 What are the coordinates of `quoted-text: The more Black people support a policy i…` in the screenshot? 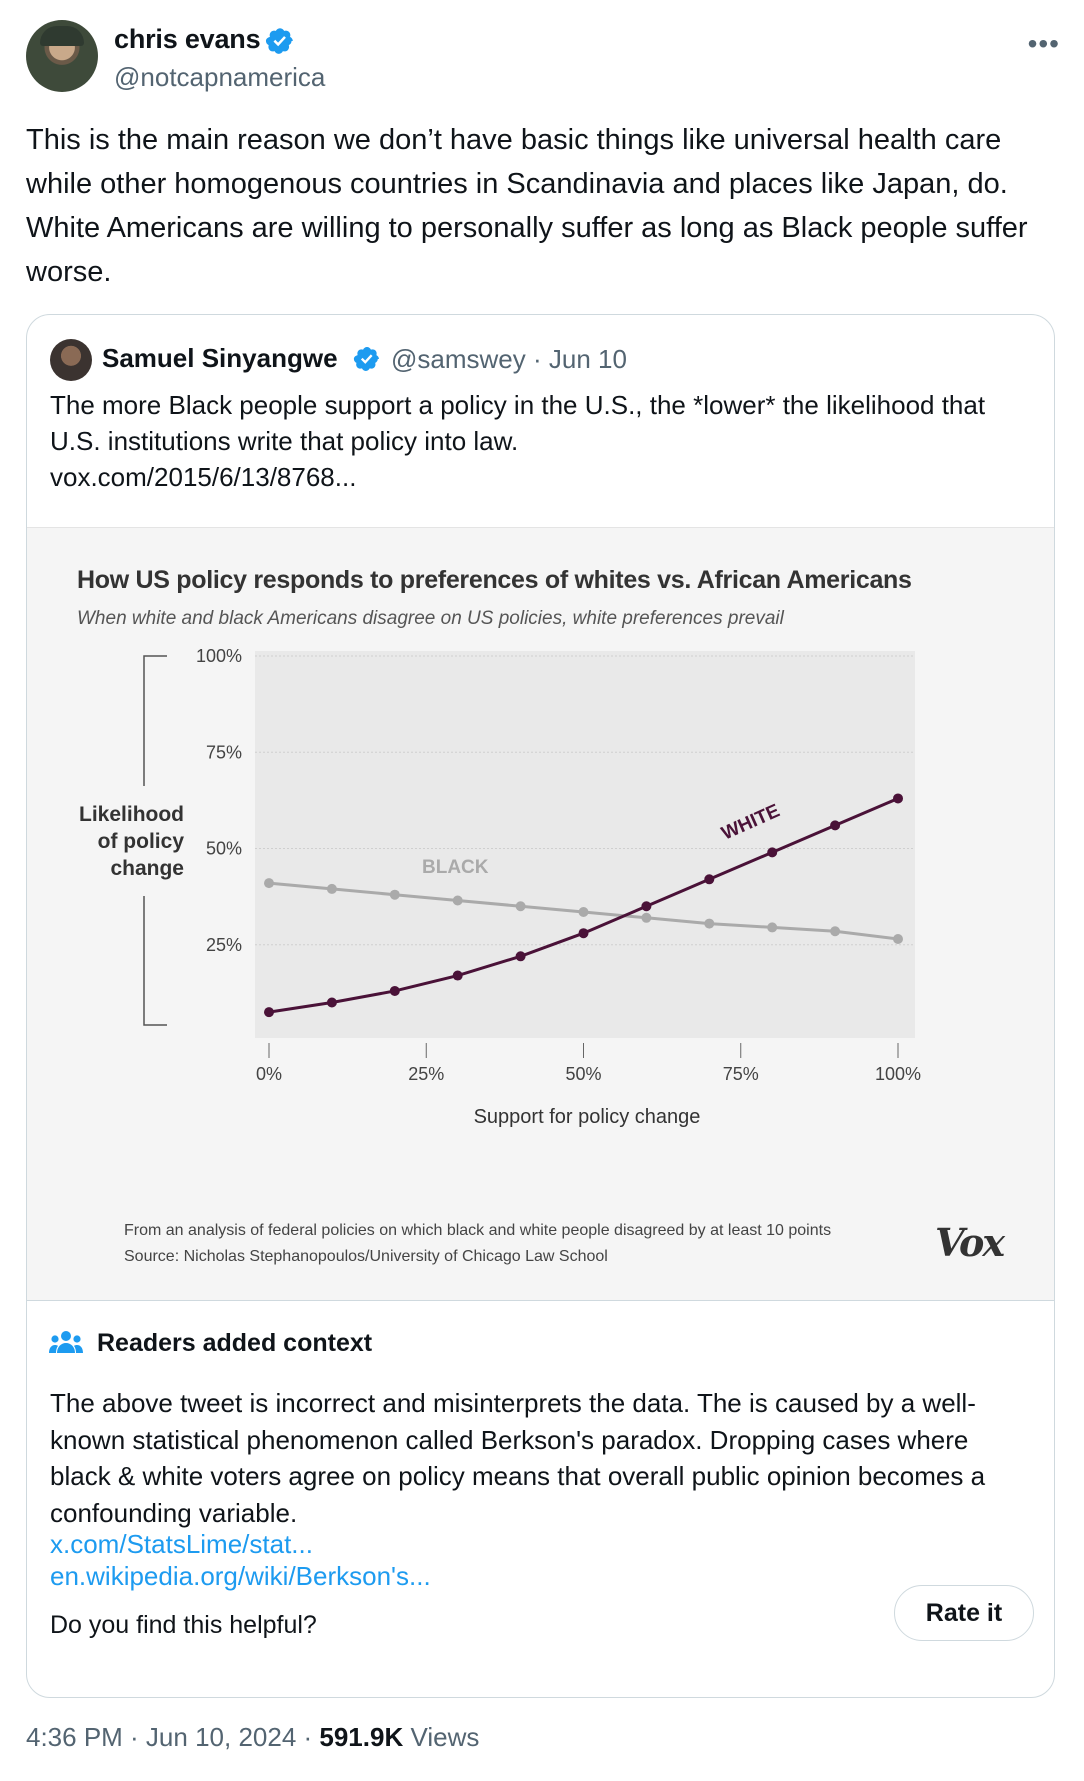 It's located at (545, 441).